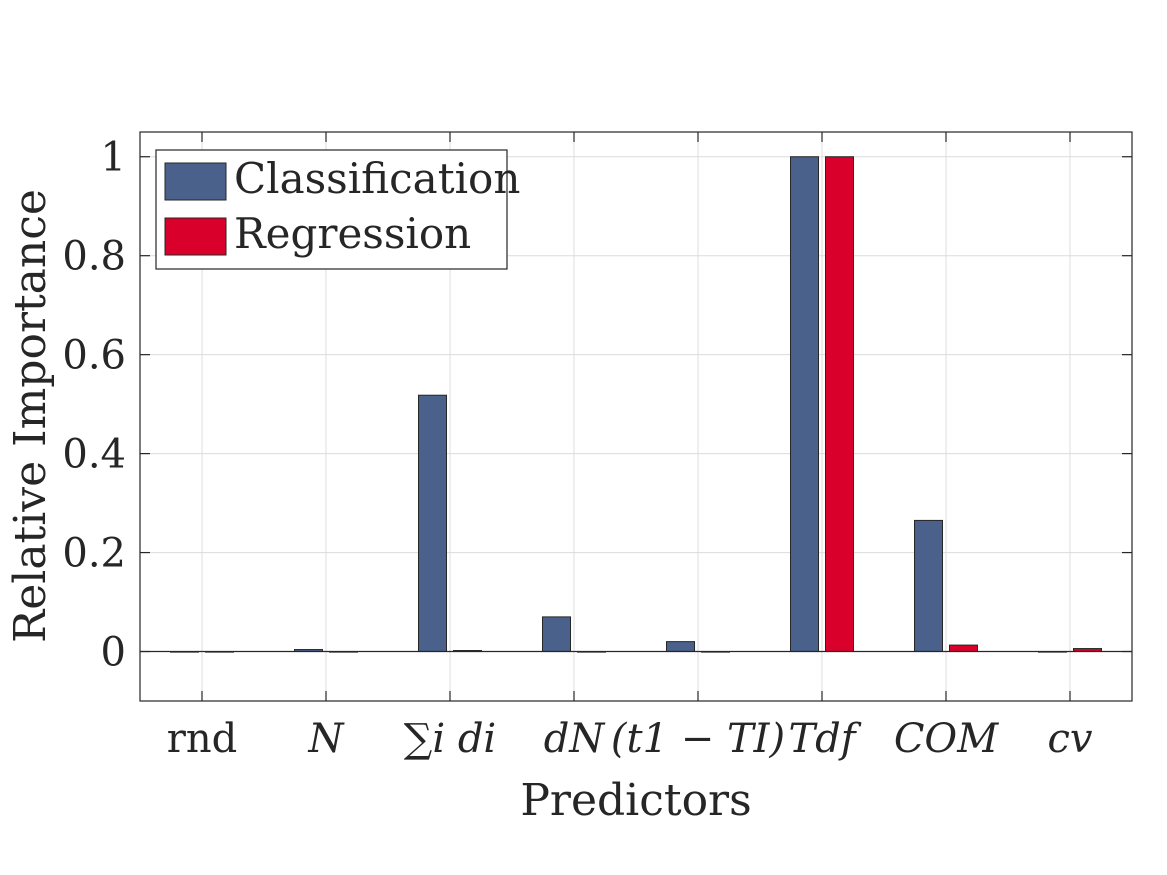 Image resolution: width=1167 pixels, height=875 pixels. I want to click on y-tick-label: 0, so click(113, 653).